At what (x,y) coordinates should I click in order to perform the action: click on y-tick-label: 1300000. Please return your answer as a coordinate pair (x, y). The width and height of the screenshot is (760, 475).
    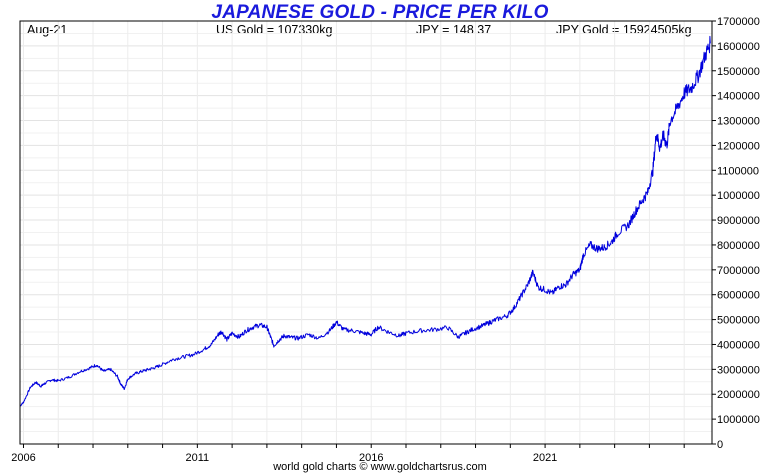
    Looking at the image, I should click on (738, 122).